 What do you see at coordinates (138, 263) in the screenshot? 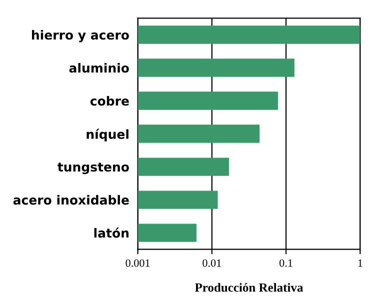
I see `x-tick-label: 0.001` at bounding box center [138, 263].